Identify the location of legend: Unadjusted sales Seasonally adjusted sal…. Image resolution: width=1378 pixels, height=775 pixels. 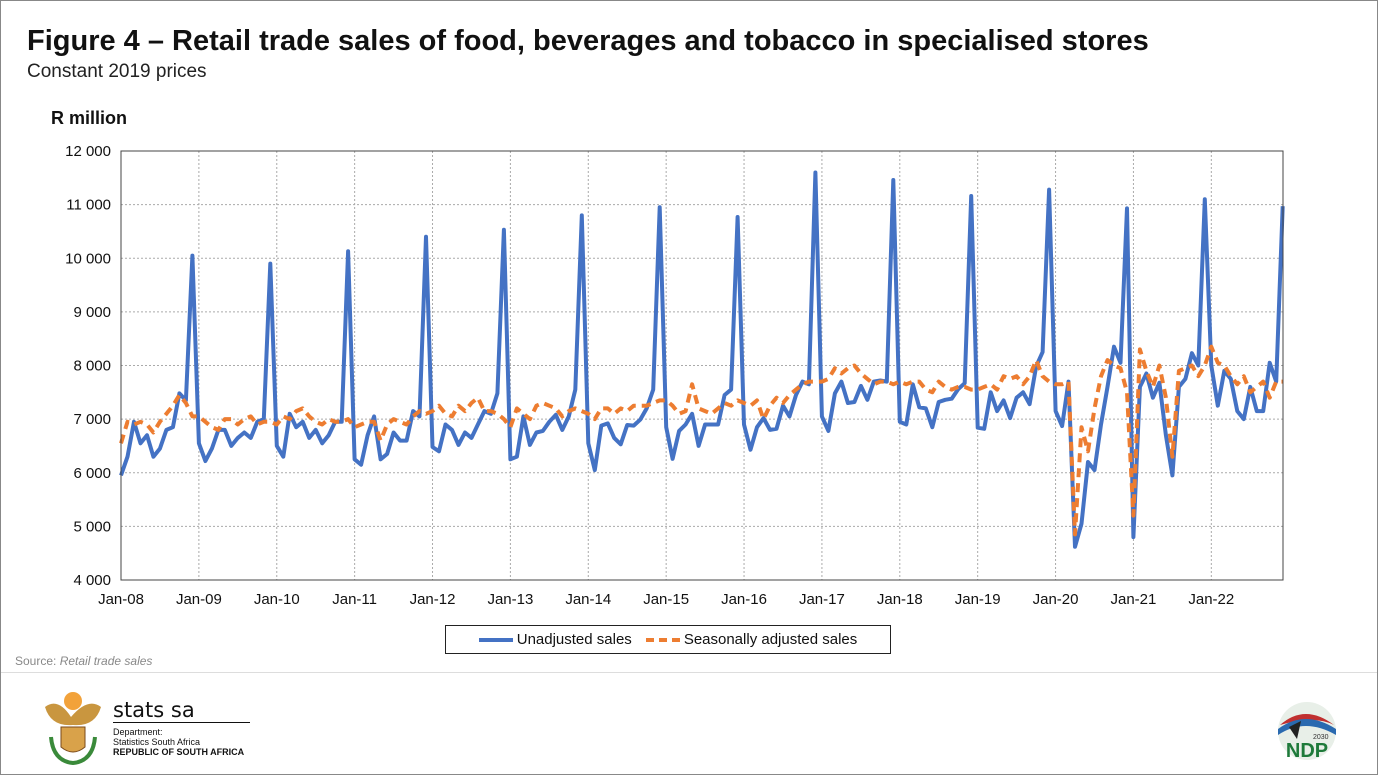
(668, 639).